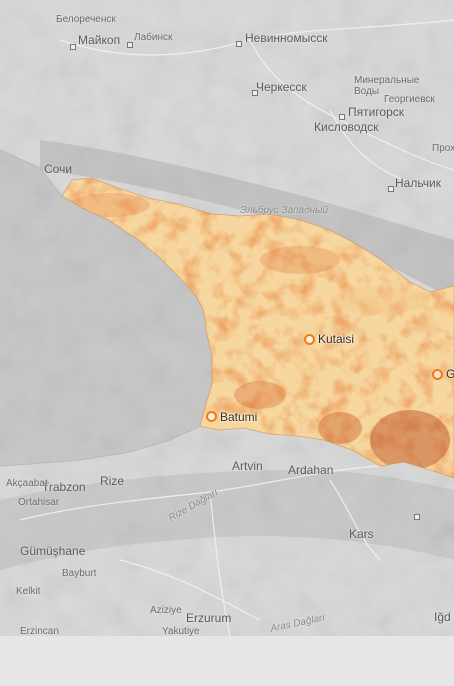 Image resolution: width=454 pixels, height=686 pixels. I want to click on map-label: Кисловодск, so click(346, 127).